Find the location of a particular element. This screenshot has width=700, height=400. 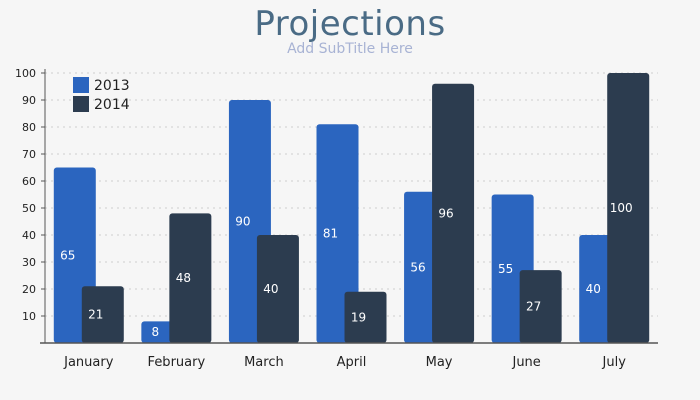

chart-title: Projections is located at coordinates (350, 24).